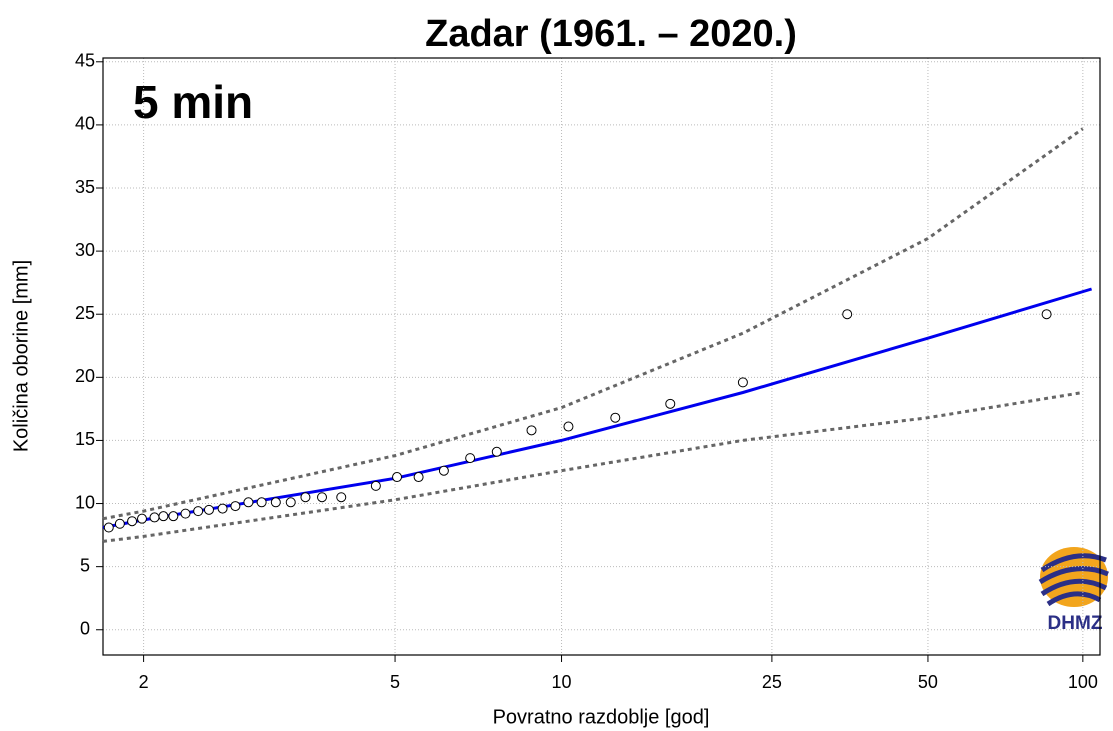  I want to click on y-tick-label: 0, so click(85, 629).